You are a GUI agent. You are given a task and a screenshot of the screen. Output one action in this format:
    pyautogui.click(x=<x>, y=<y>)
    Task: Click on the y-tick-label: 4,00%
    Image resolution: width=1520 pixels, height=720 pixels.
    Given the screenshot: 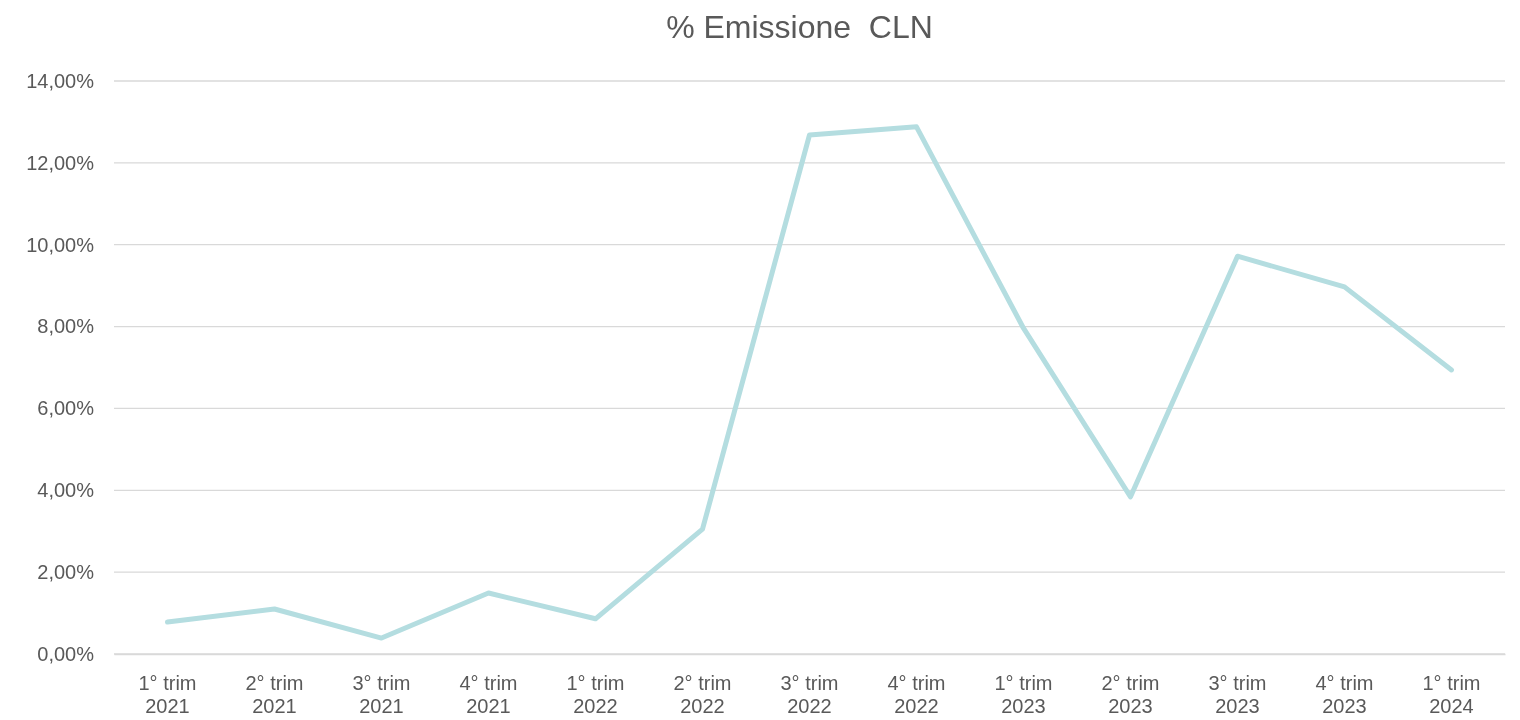 What is the action you would take?
    pyautogui.click(x=66, y=490)
    